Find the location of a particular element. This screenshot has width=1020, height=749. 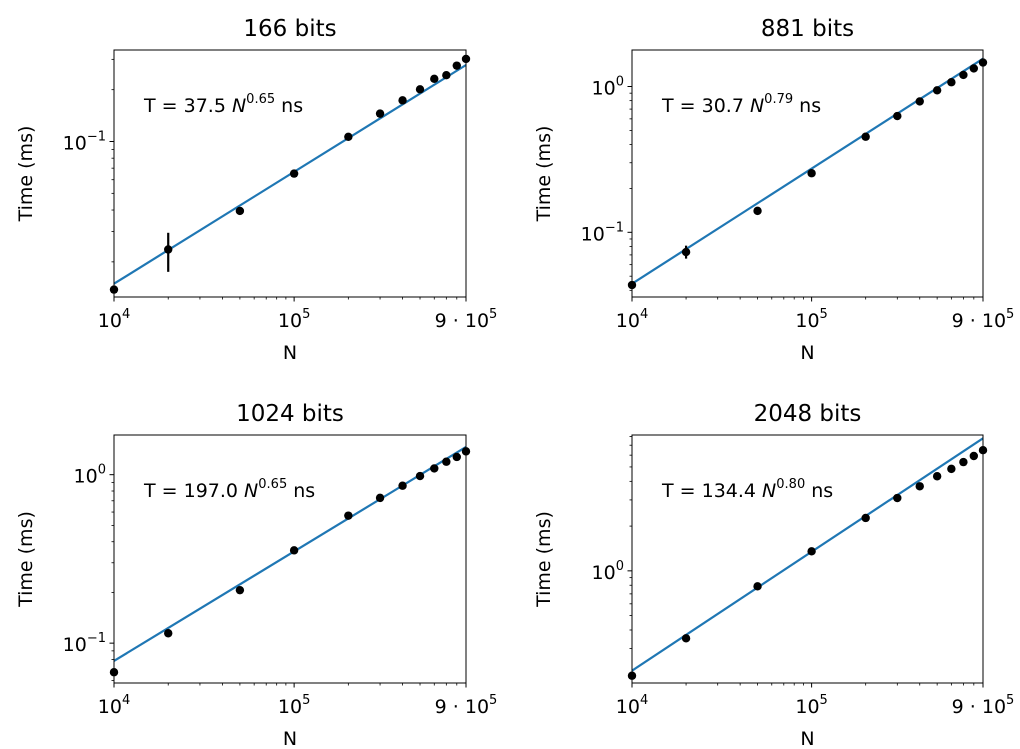

fit-annotation: T = 30.7 N0.79 ns is located at coordinates (741, 104).